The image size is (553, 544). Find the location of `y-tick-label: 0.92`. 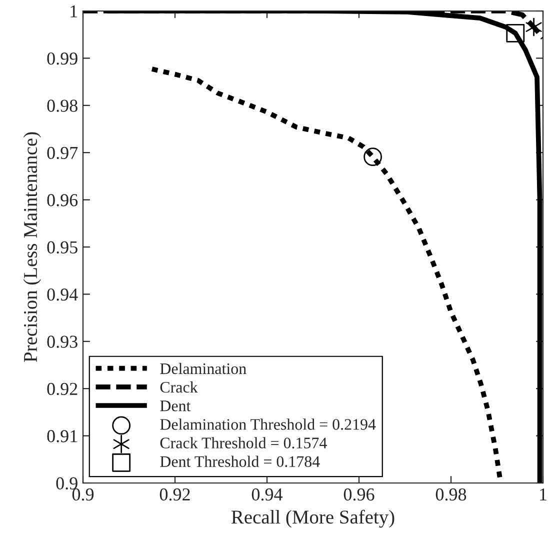

y-tick-label: 0.92 is located at coordinates (62, 389).